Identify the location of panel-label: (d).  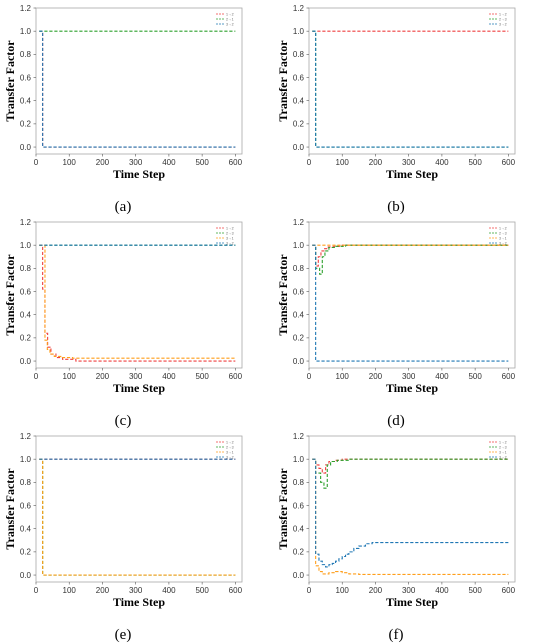
(396, 421).